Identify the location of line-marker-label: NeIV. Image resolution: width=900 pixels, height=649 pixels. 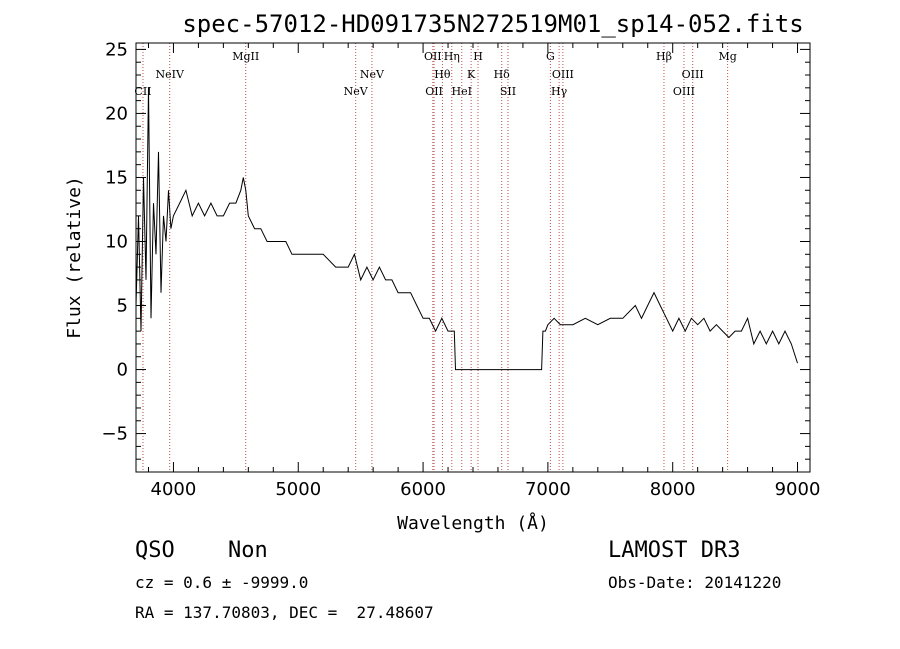
(169, 74).